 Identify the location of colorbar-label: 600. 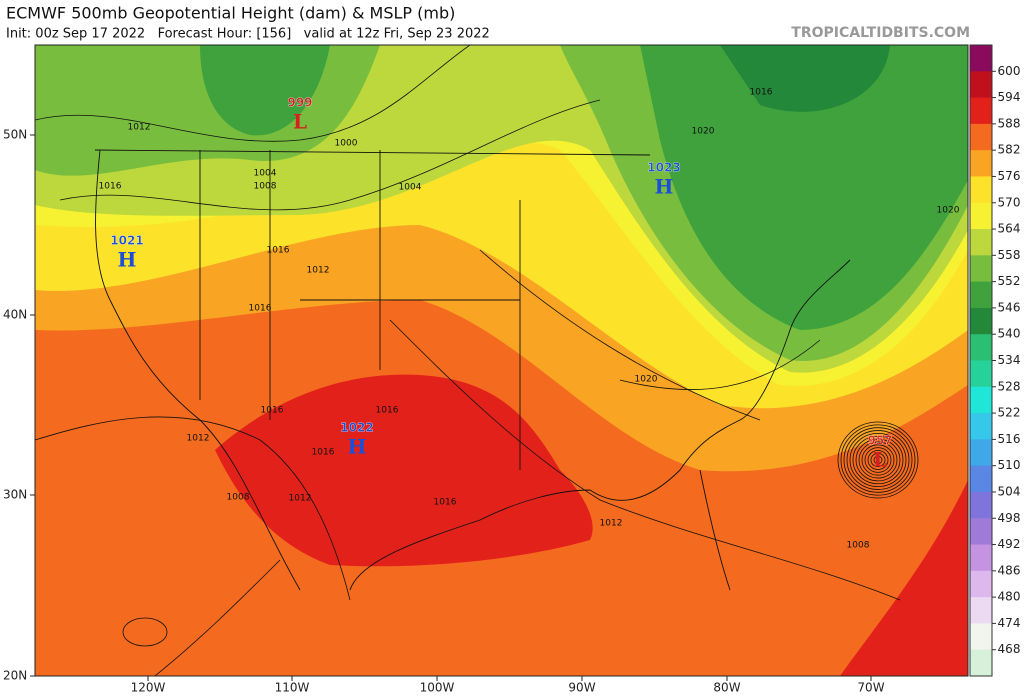
(1009, 71).